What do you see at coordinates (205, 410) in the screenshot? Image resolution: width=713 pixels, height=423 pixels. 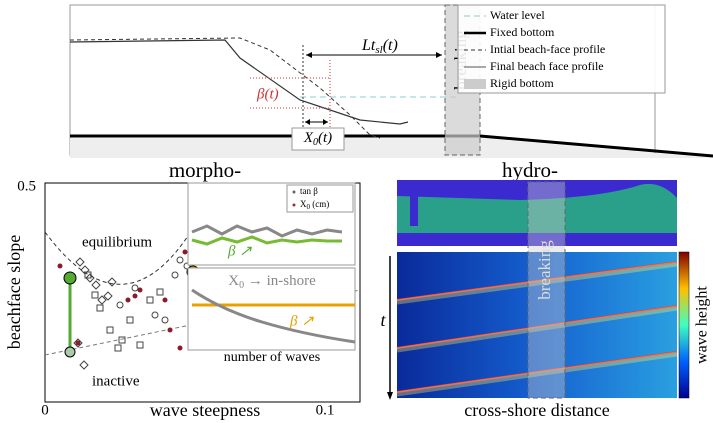 I see `x-axis-label: wave steepness` at bounding box center [205, 410].